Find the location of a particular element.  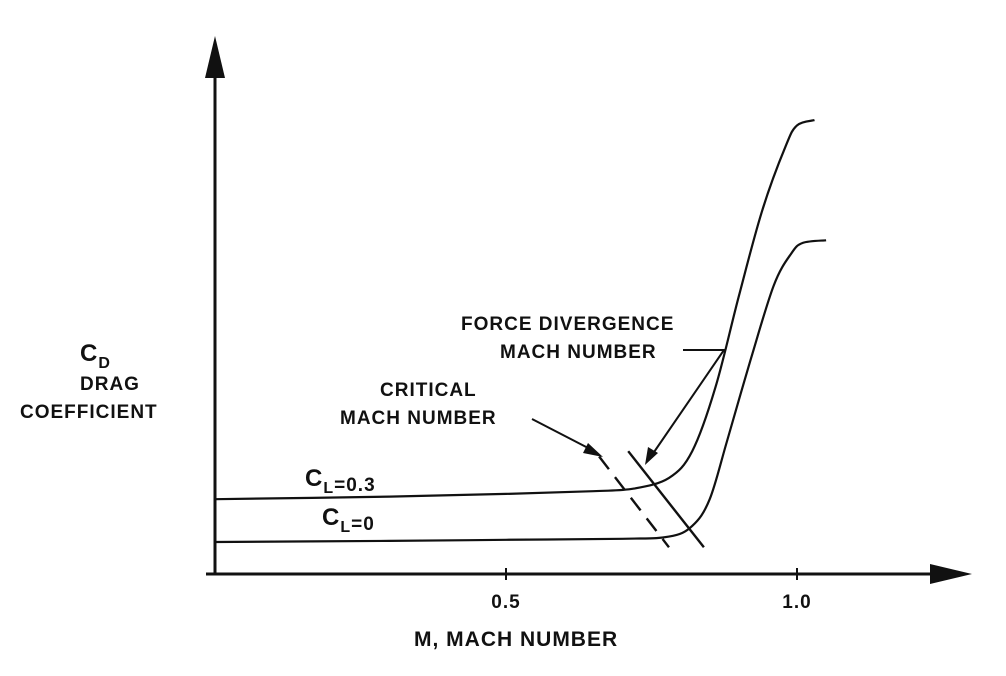

critical-label-line1: CRITICAL is located at coordinates (428, 390).